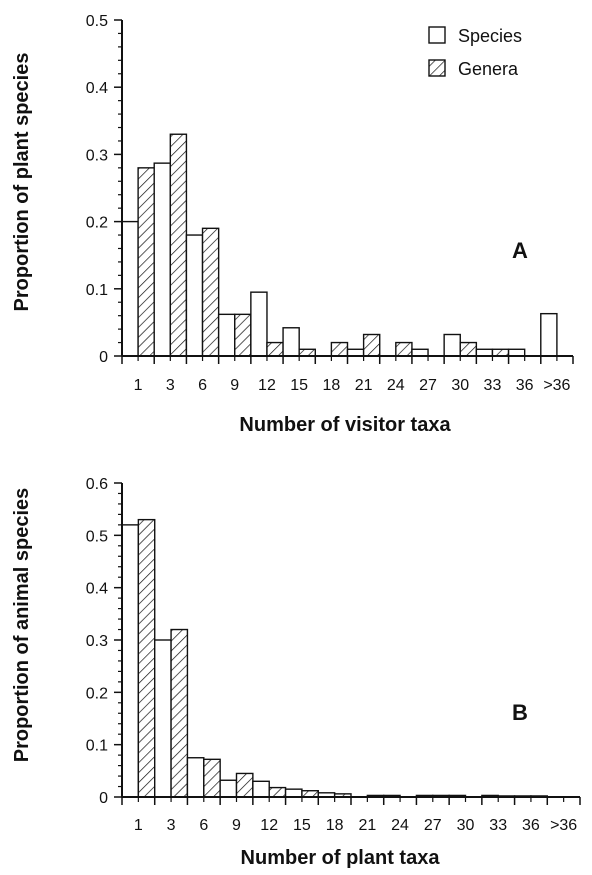 The width and height of the screenshot is (592, 875). What do you see at coordinates (520, 712) in the screenshot?
I see `panel-b-letter: B` at bounding box center [520, 712].